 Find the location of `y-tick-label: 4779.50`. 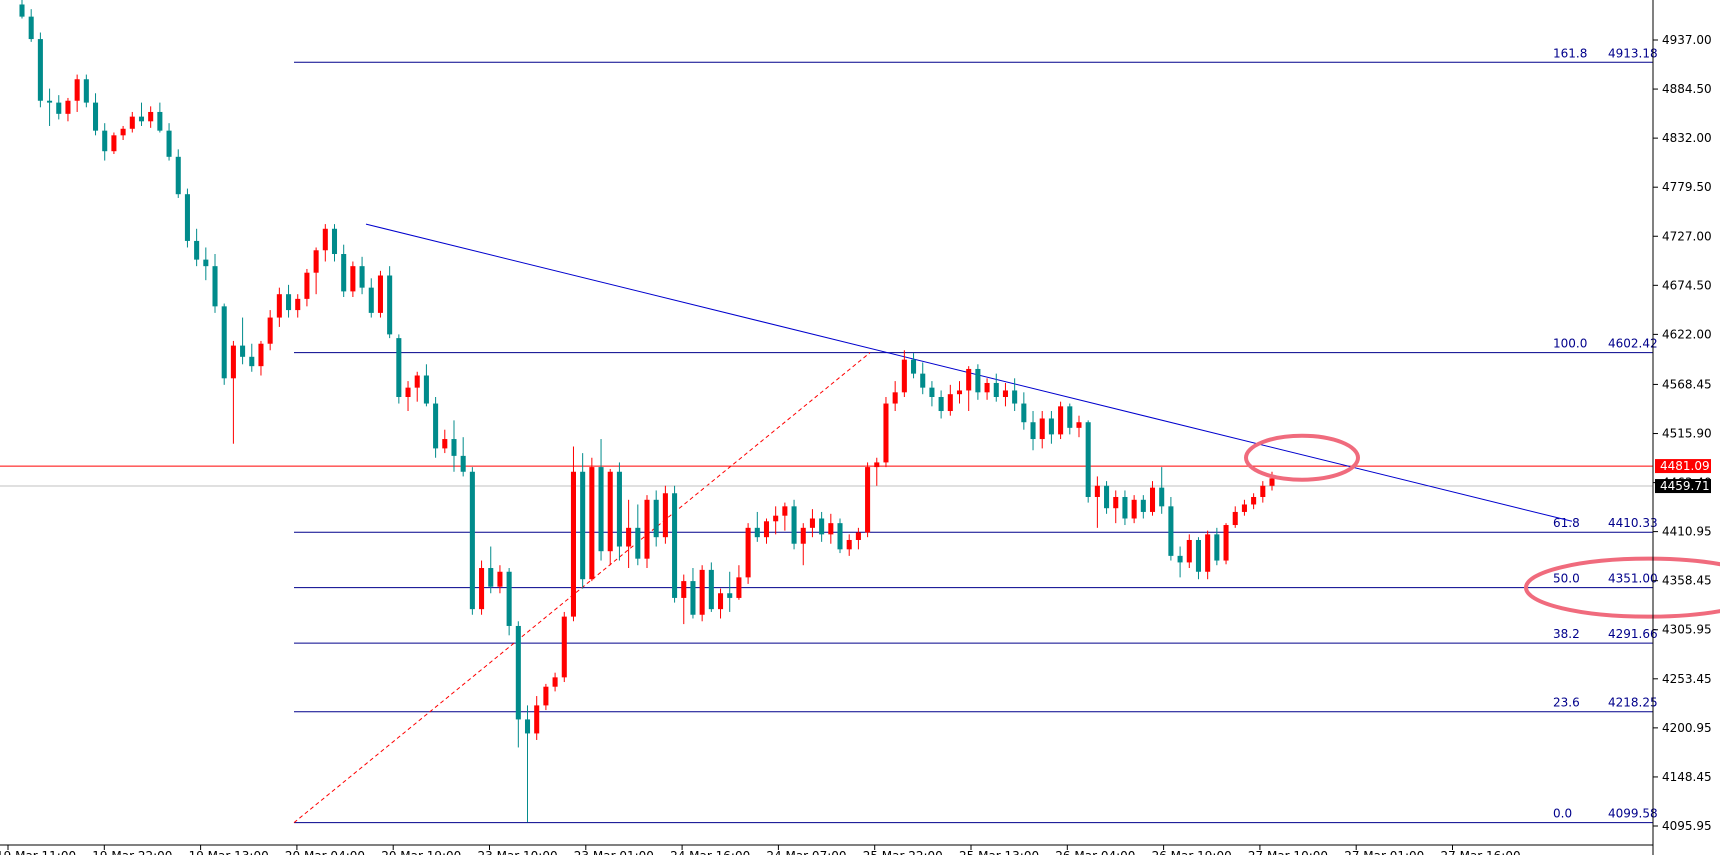

y-tick-label: 4779.50 is located at coordinates (1687, 187).